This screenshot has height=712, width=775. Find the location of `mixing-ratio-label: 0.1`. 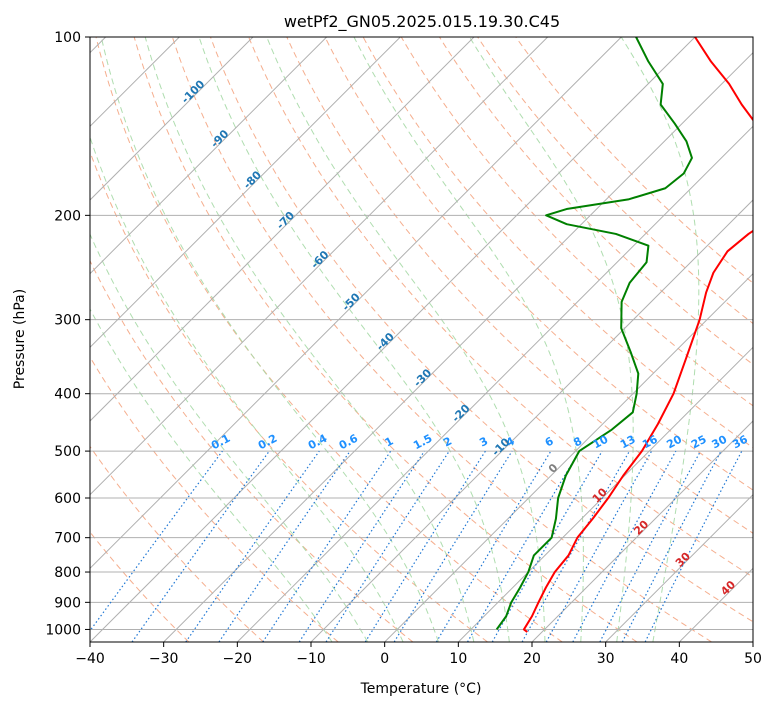

mixing-ratio-label: 0.1 is located at coordinates (220, 442).